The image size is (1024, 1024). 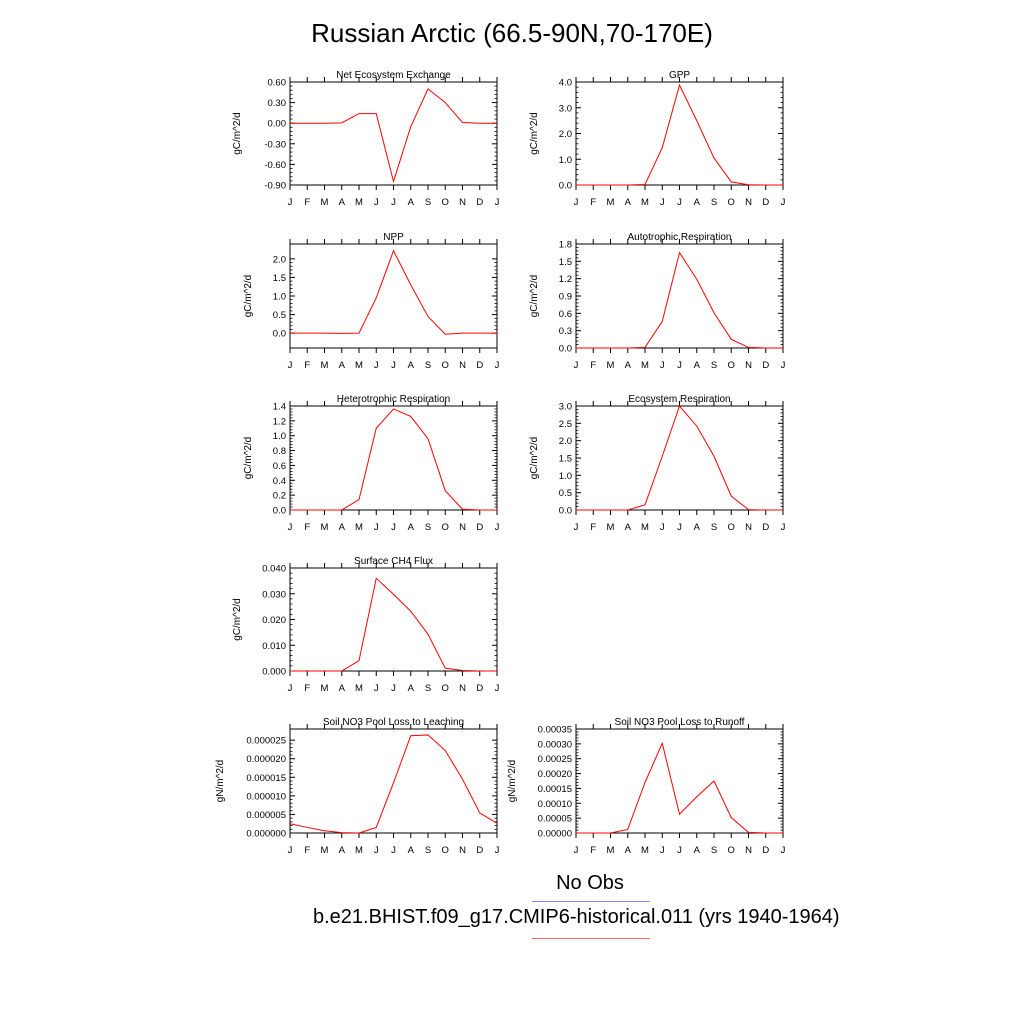 What do you see at coordinates (555, 774) in the screenshot?
I see `y-tick-label: 0.00020` at bounding box center [555, 774].